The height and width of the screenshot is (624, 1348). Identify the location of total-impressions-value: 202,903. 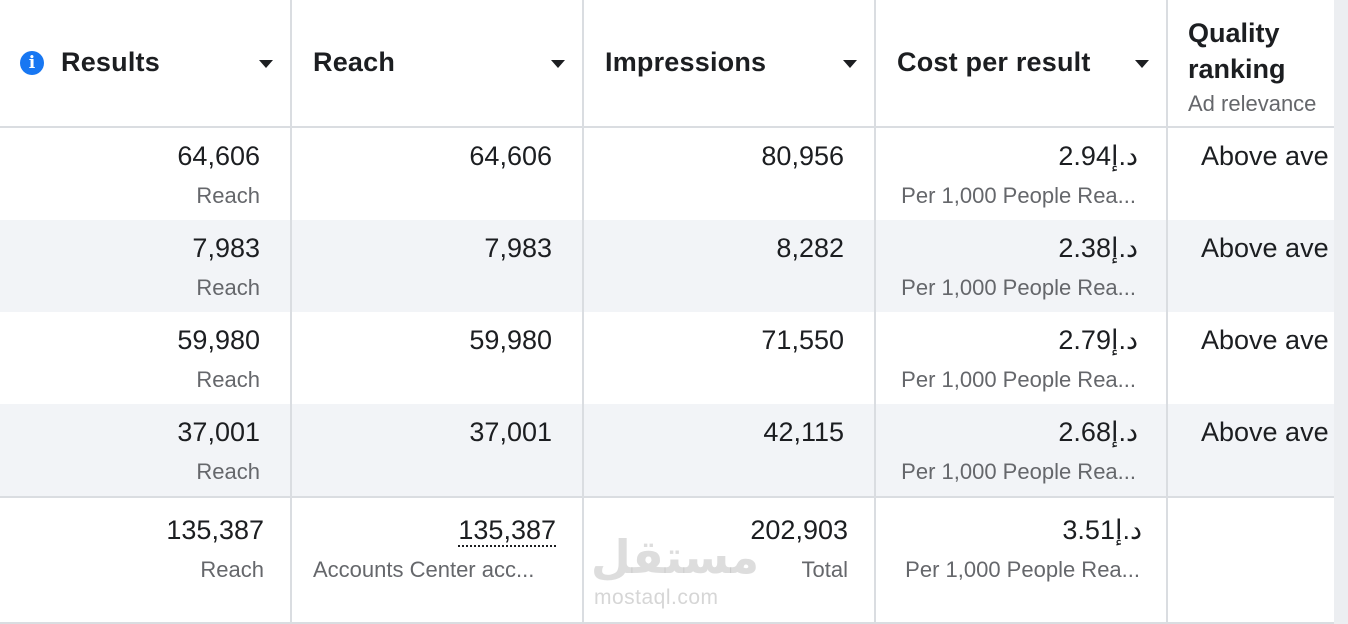
(799, 530).